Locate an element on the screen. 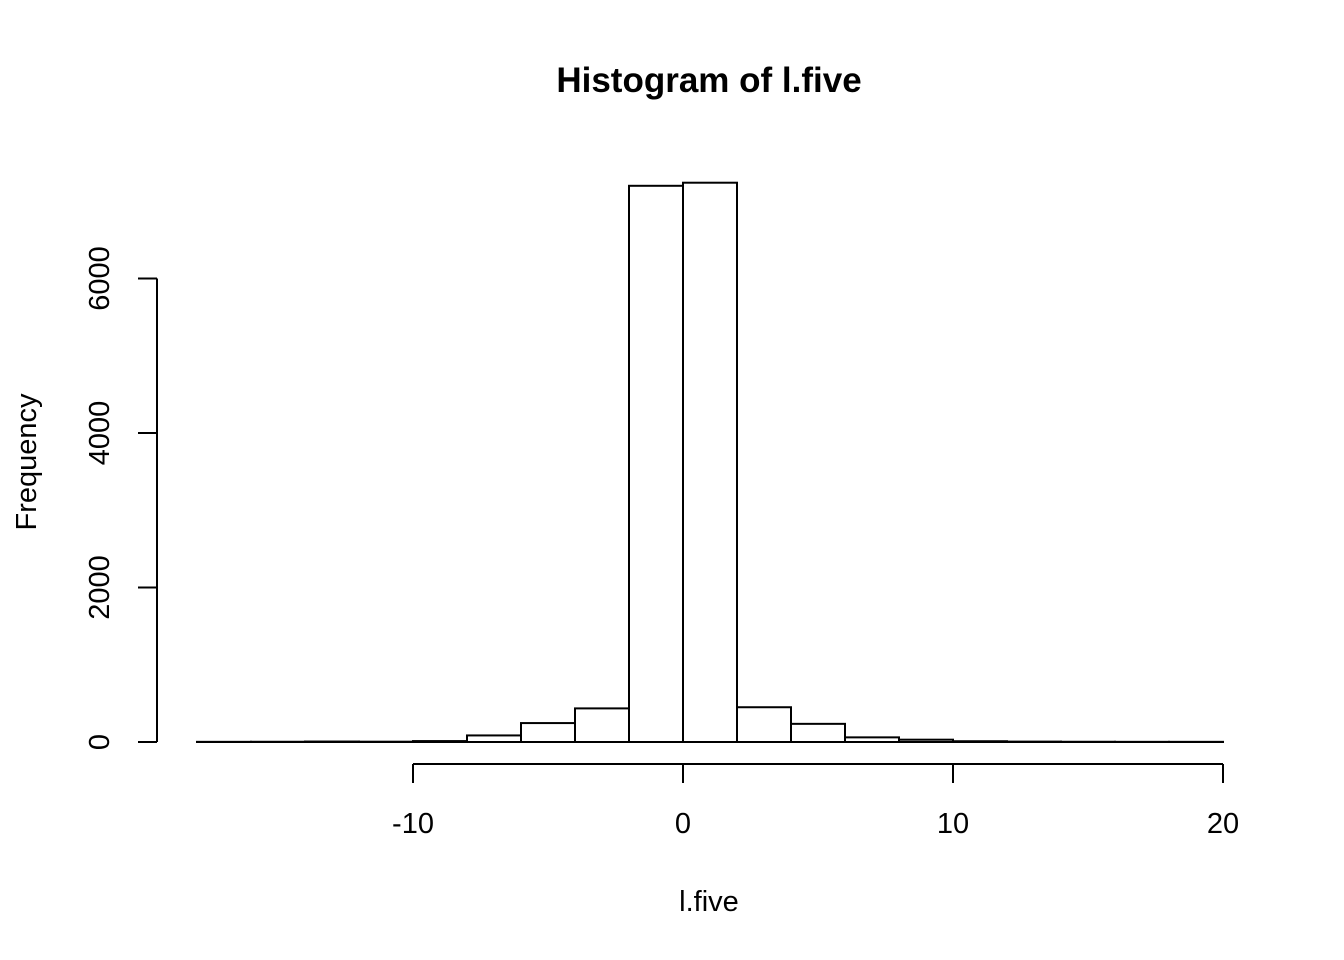 The width and height of the screenshot is (1344, 960). x-tick-label: 10 is located at coordinates (953, 824).